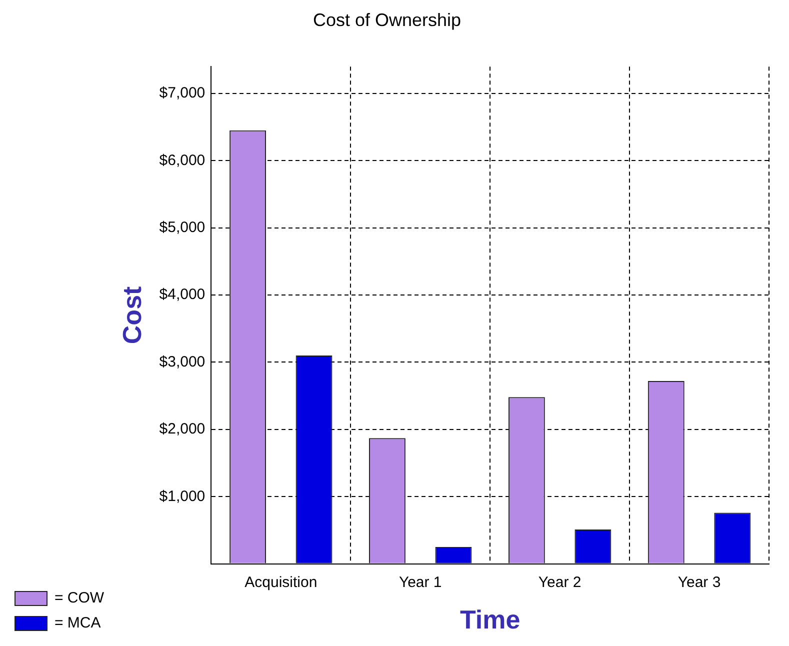  Describe the element at coordinates (182, 160) in the screenshot. I see `y-tick-label: $6,000` at that location.